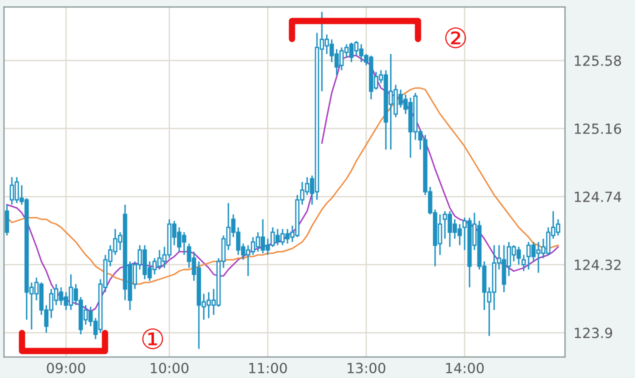  What do you see at coordinates (597, 60) in the screenshot?
I see `y-tick-label: 125.58` at bounding box center [597, 60].